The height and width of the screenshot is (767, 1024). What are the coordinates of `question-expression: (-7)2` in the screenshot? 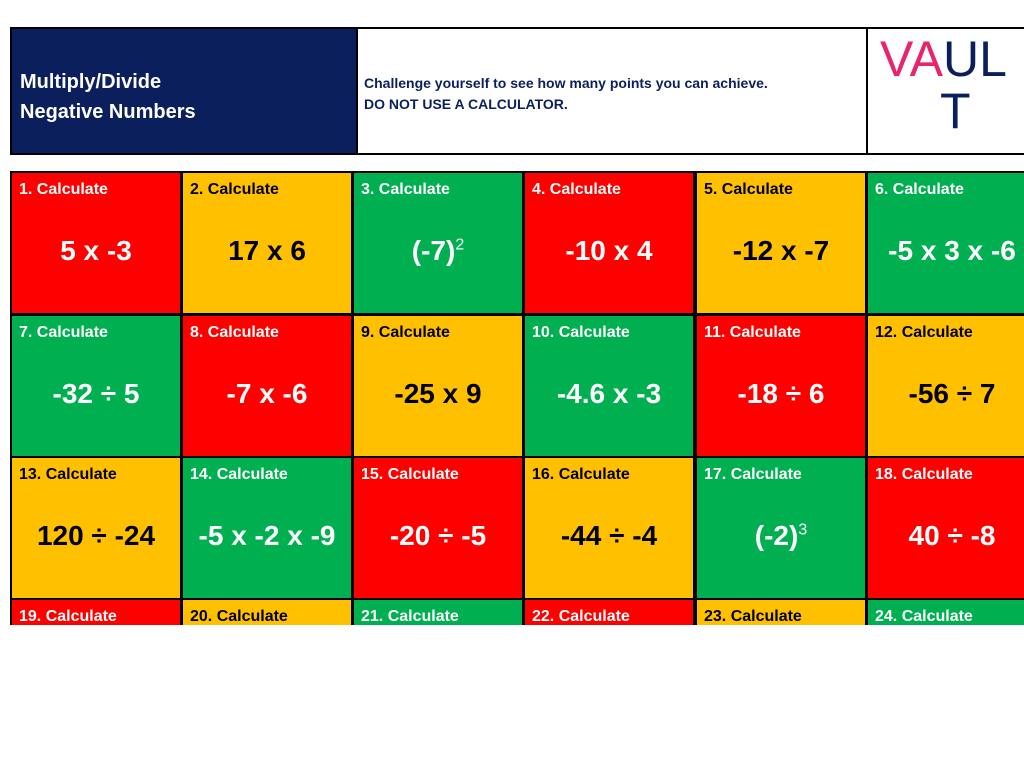 It's located at (438, 251).